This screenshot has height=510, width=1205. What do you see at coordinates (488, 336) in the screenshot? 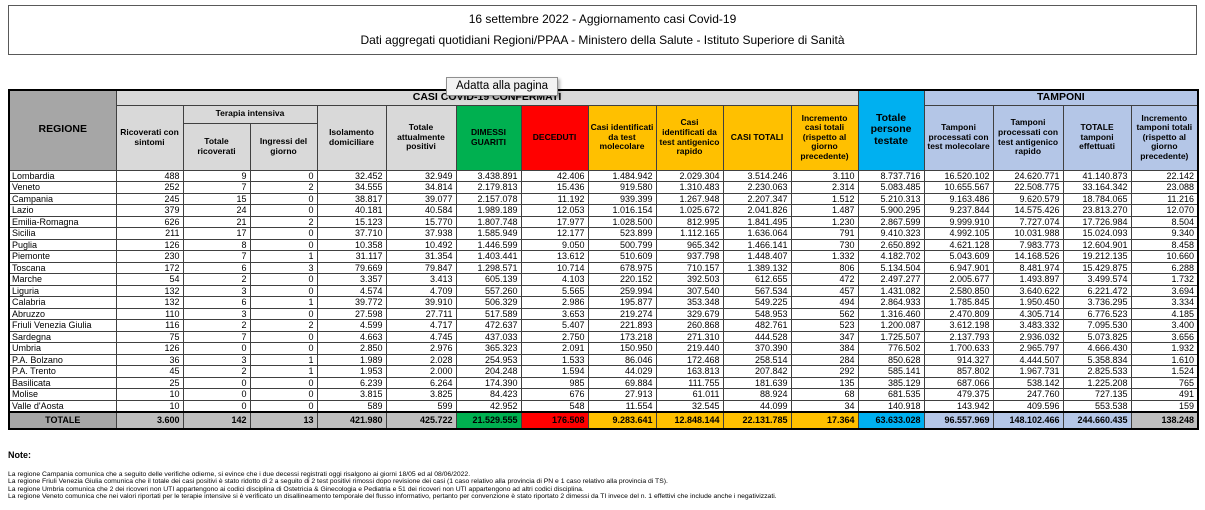
I see `value-cell: 437.033` at bounding box center [488, 336].